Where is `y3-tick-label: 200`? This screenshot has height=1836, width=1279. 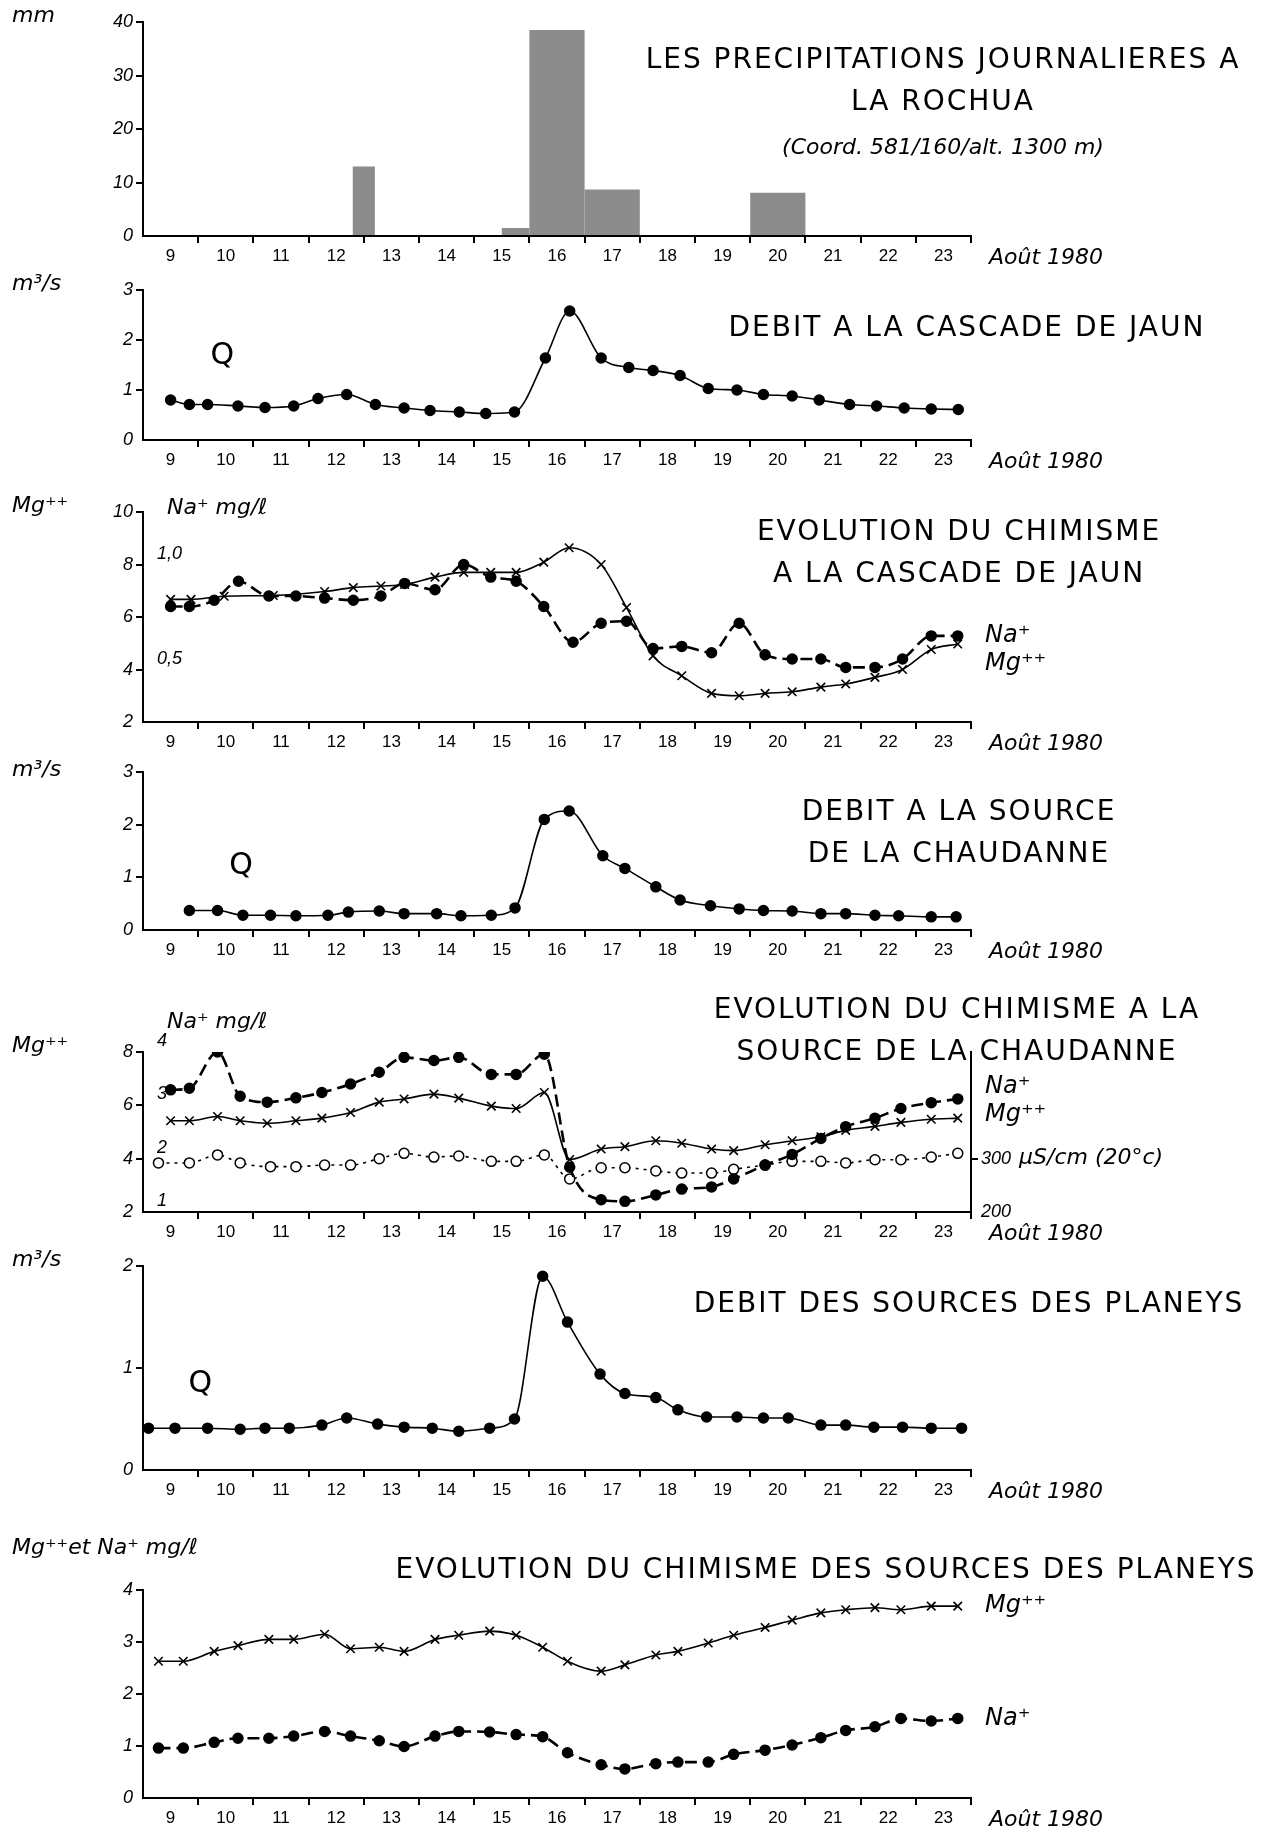 y3-tick-label: 200 is located at coordinates (996, 1211).